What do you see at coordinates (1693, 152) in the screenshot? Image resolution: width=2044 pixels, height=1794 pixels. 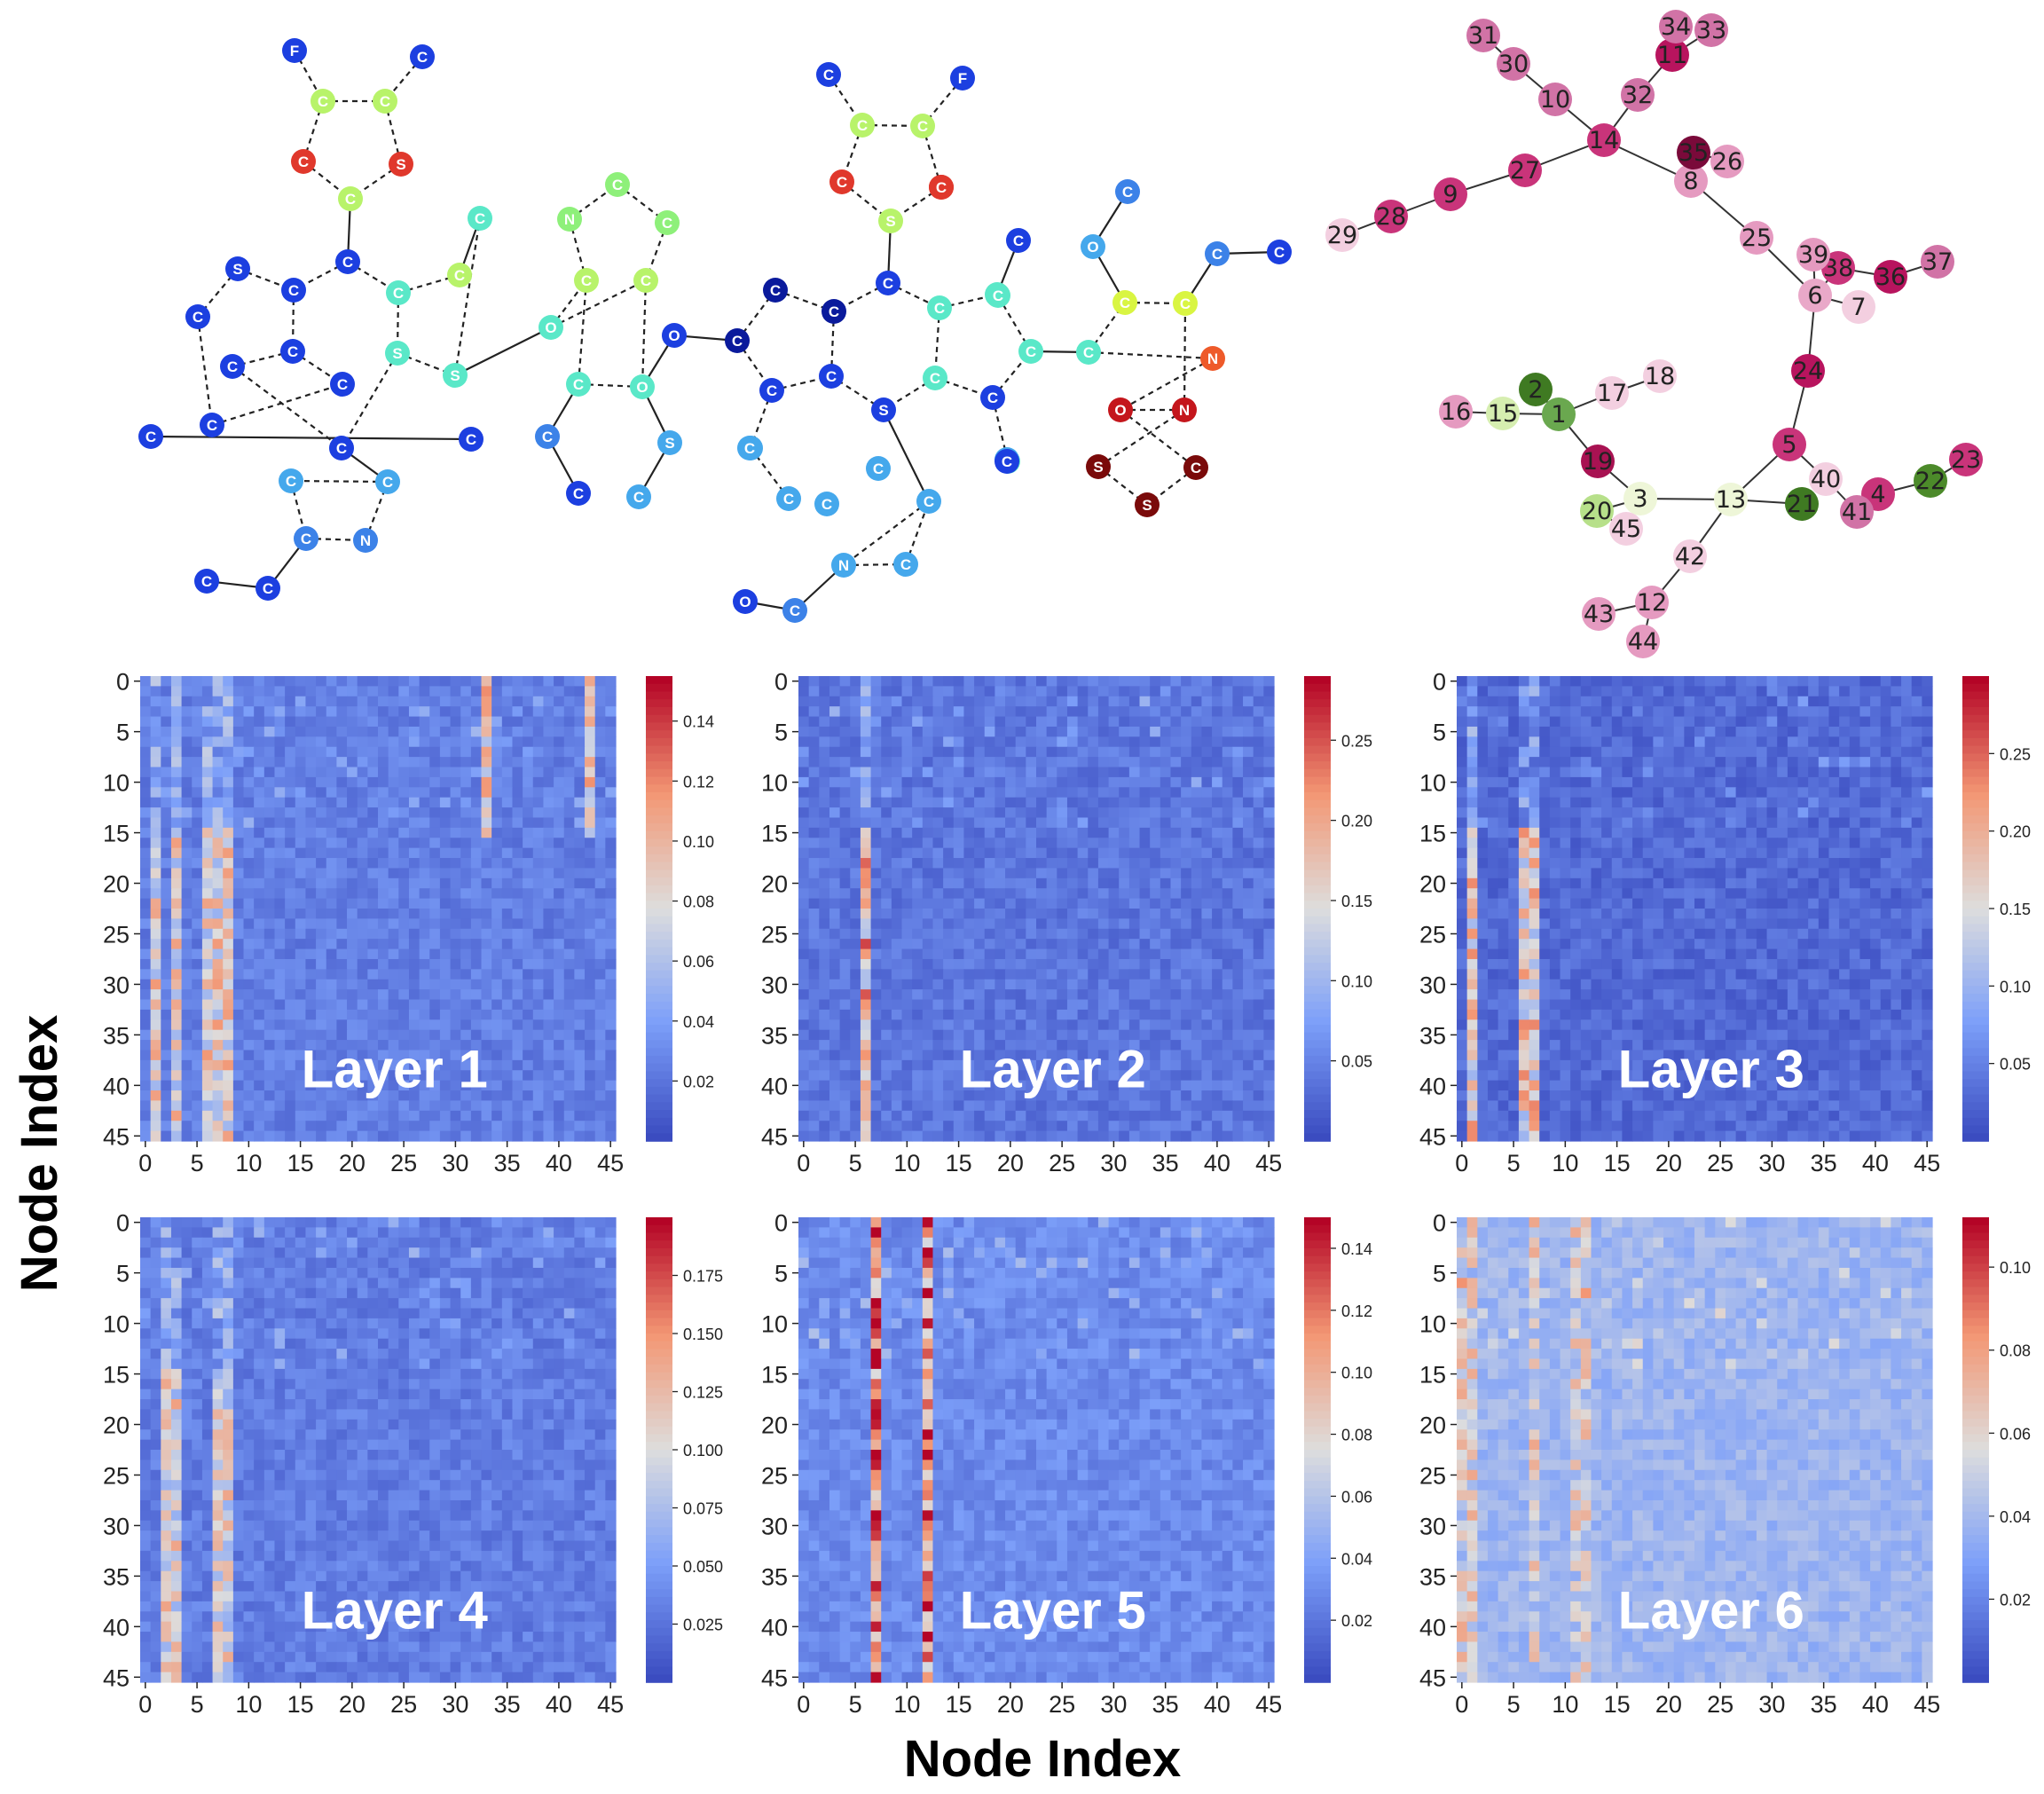 I see `tree-node: 35` at bounding box center [1693, 152].